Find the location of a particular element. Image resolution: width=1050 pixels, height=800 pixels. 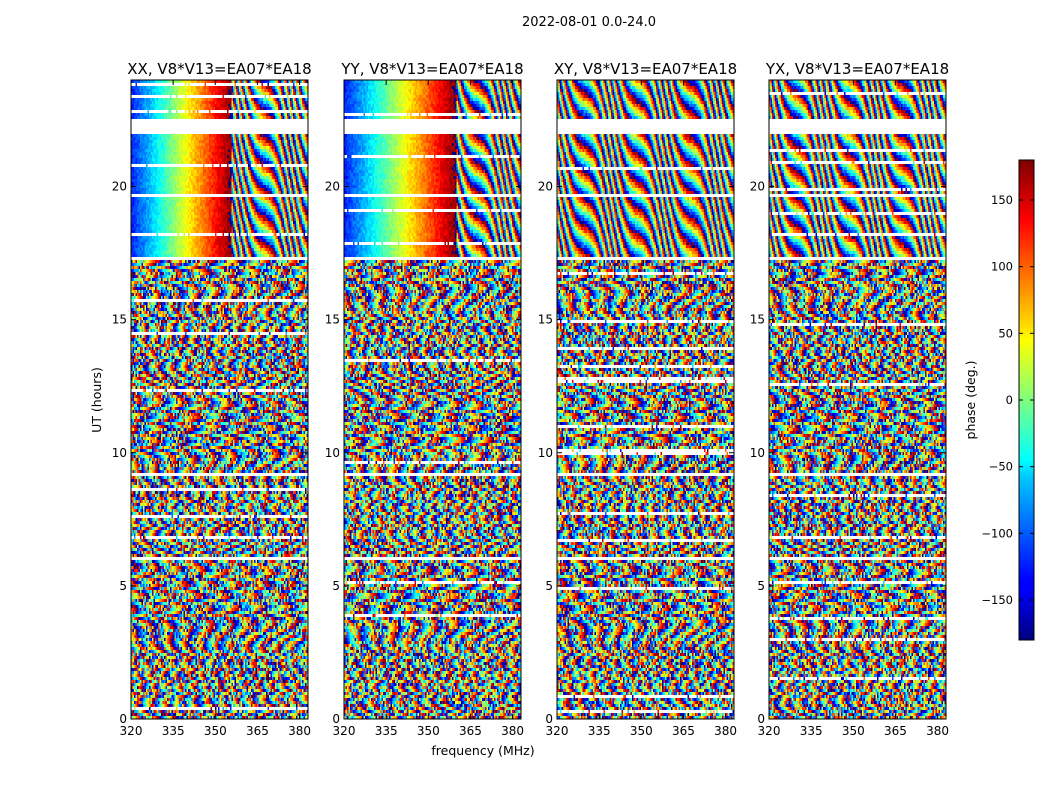

x-axis-label: frequency (MHz) is located at coordinates (482, 750).